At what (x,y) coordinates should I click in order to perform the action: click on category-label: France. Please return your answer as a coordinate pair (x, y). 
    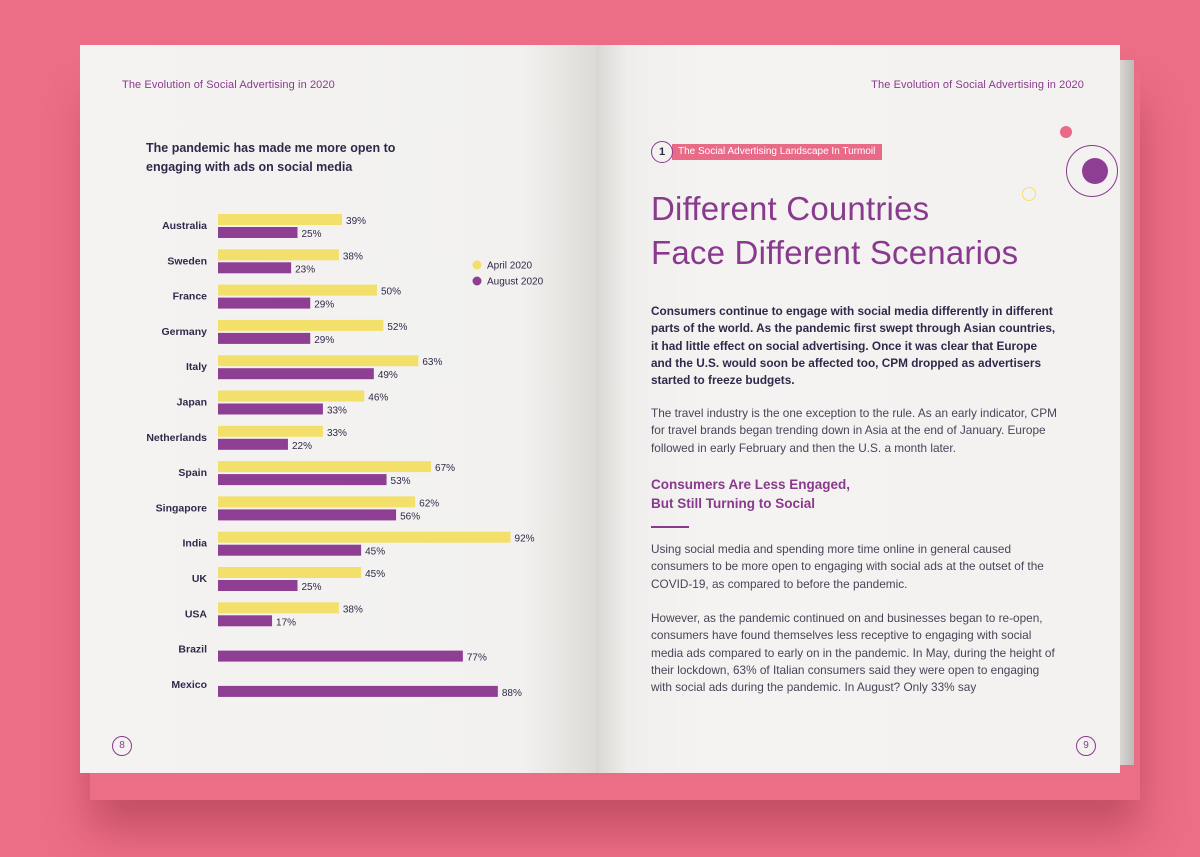
    Looking at the image, I should click on (190, 297).